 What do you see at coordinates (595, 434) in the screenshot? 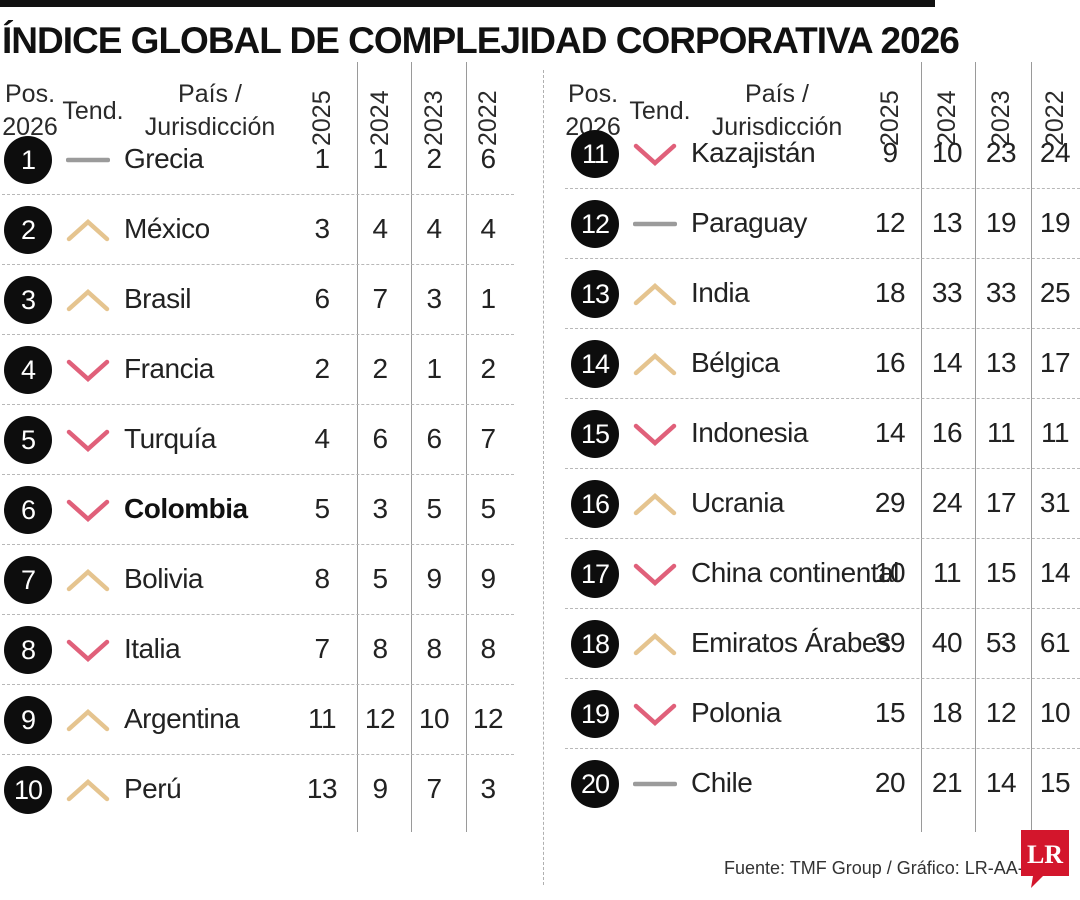
I see `position-badge: 15` at bounding box center [595, 434].